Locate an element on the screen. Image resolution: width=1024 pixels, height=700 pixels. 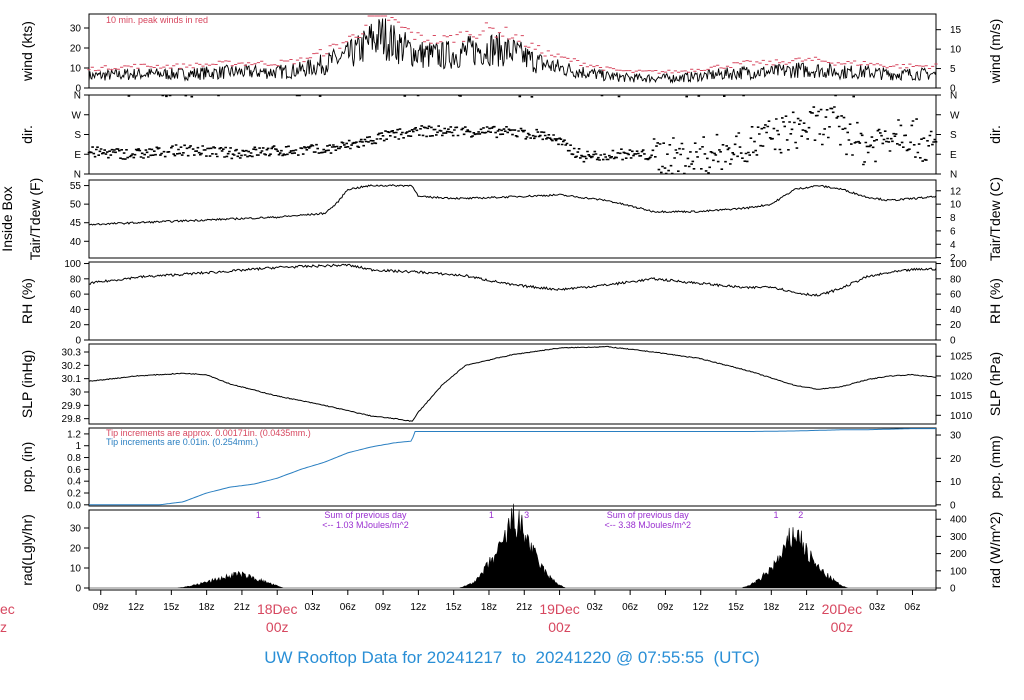
ytick-right-label-2: 2 is located at coordinates (953, 258).